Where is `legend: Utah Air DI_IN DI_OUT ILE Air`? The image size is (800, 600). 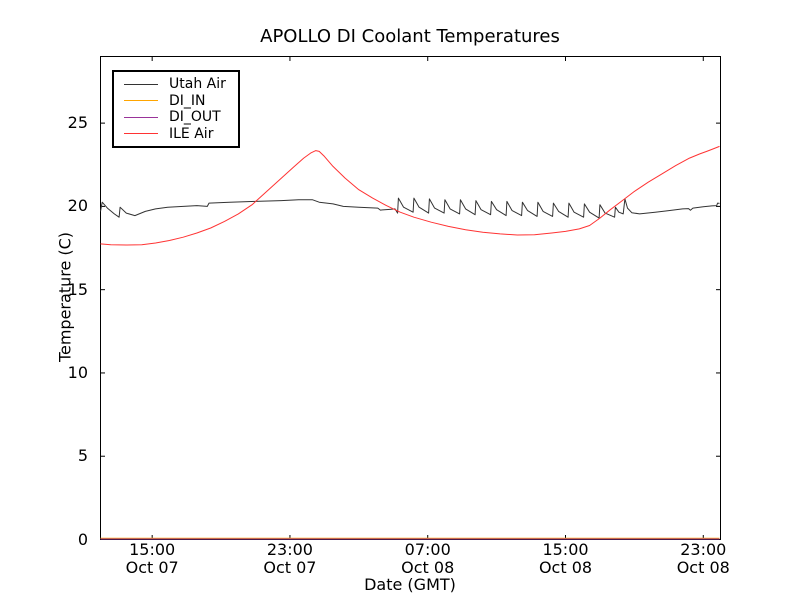
legend: Utah Air DI_IN DI_OUT ILE Air is located at coordinates (176, 109).